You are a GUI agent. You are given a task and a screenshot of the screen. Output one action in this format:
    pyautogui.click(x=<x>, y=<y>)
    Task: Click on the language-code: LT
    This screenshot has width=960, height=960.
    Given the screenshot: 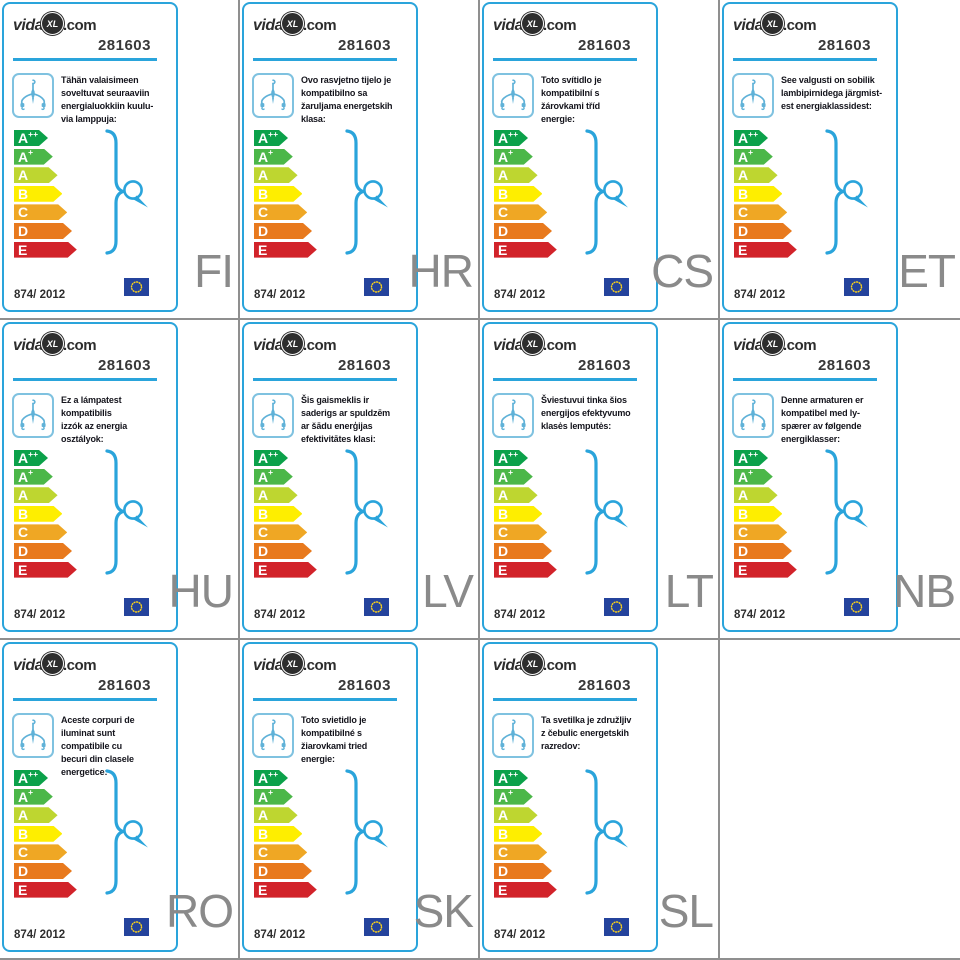 What is the action you would take?
    pyautogui.click(x=689, y=591)
    